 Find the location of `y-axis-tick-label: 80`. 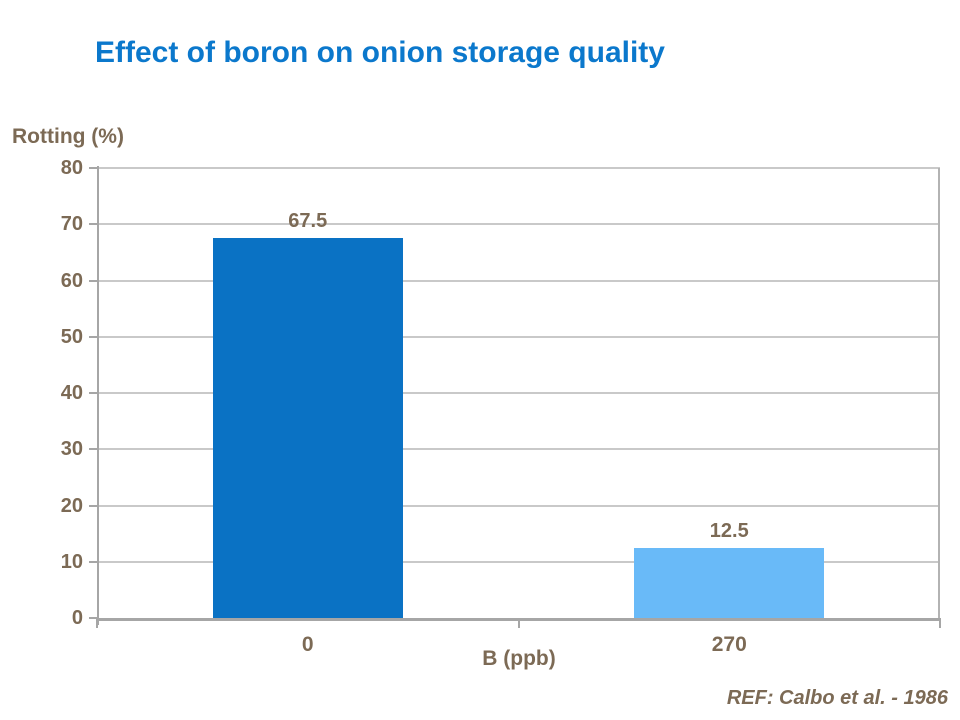

y-axis-tick-label: 80 is located at coordinates (71, 168).